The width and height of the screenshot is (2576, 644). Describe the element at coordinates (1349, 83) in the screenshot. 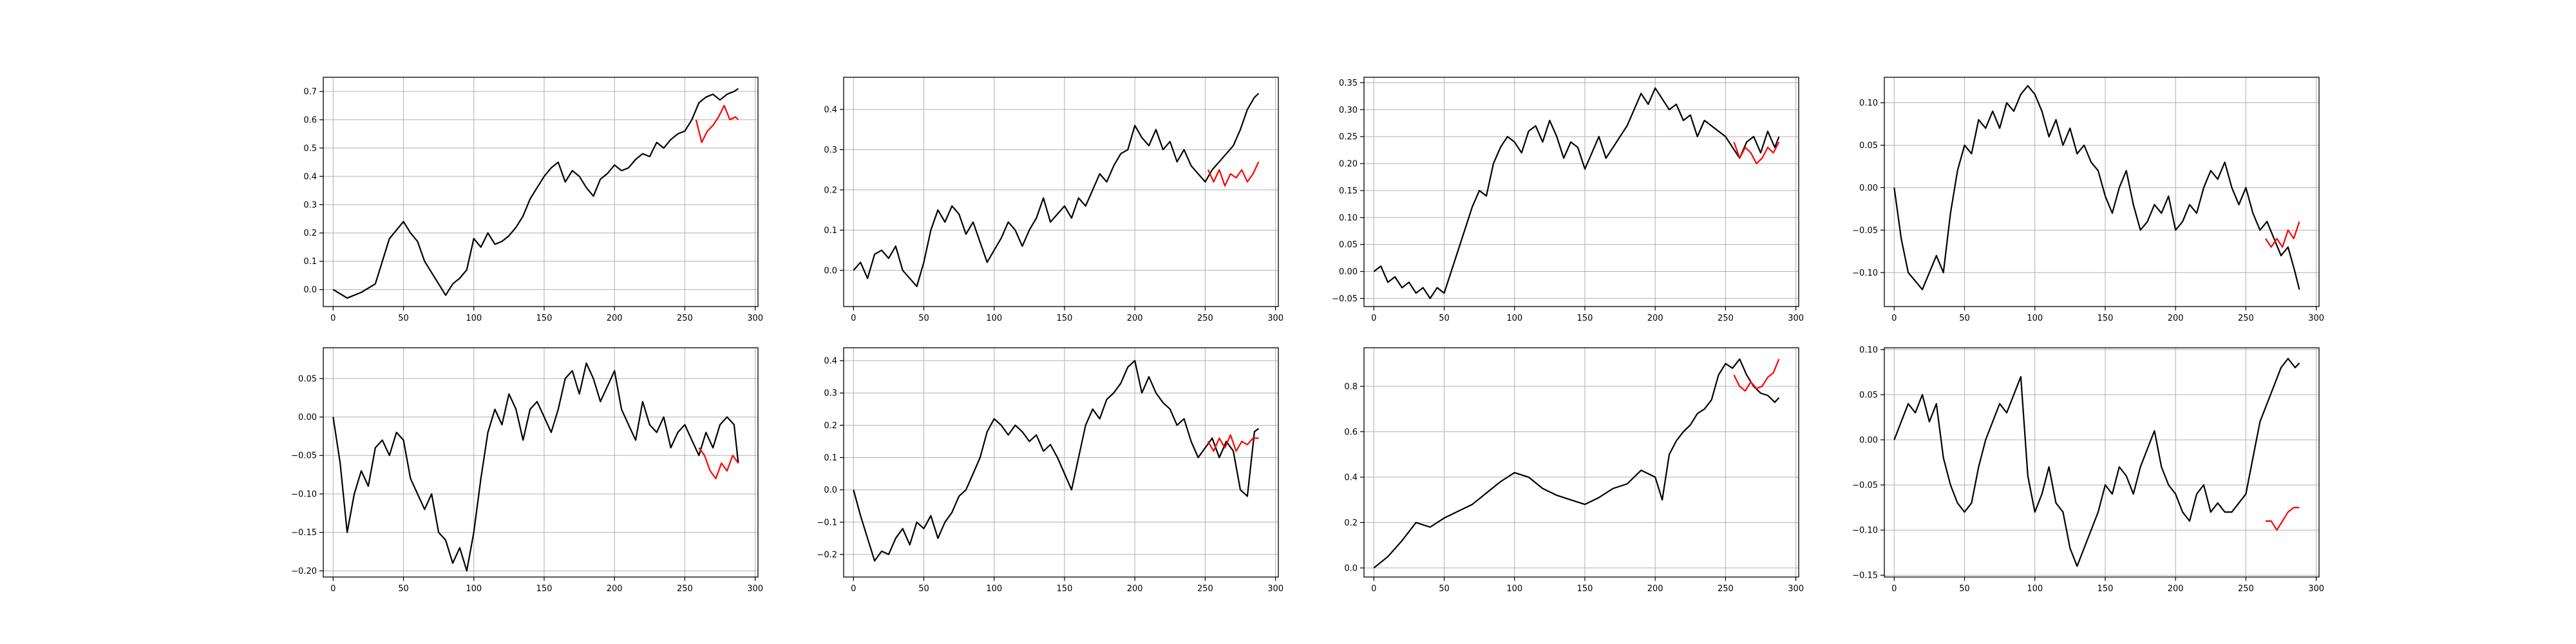

I see `y-tick-label: 0.35` at that location.